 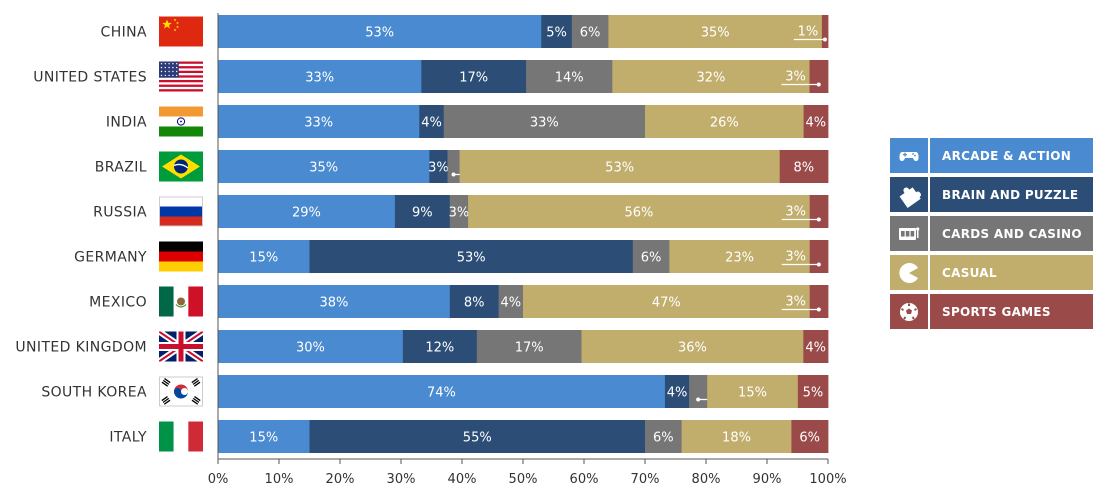 I want to click on flags, so click(x=181, y=234).